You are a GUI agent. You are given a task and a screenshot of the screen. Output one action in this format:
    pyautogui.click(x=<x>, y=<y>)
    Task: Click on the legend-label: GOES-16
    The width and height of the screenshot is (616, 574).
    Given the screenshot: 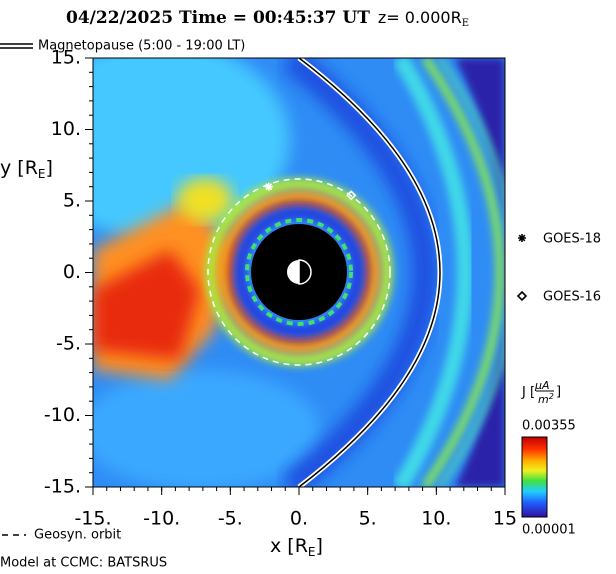 What is the action you would take?
    pyautogui.click(x=572, y=297)
    